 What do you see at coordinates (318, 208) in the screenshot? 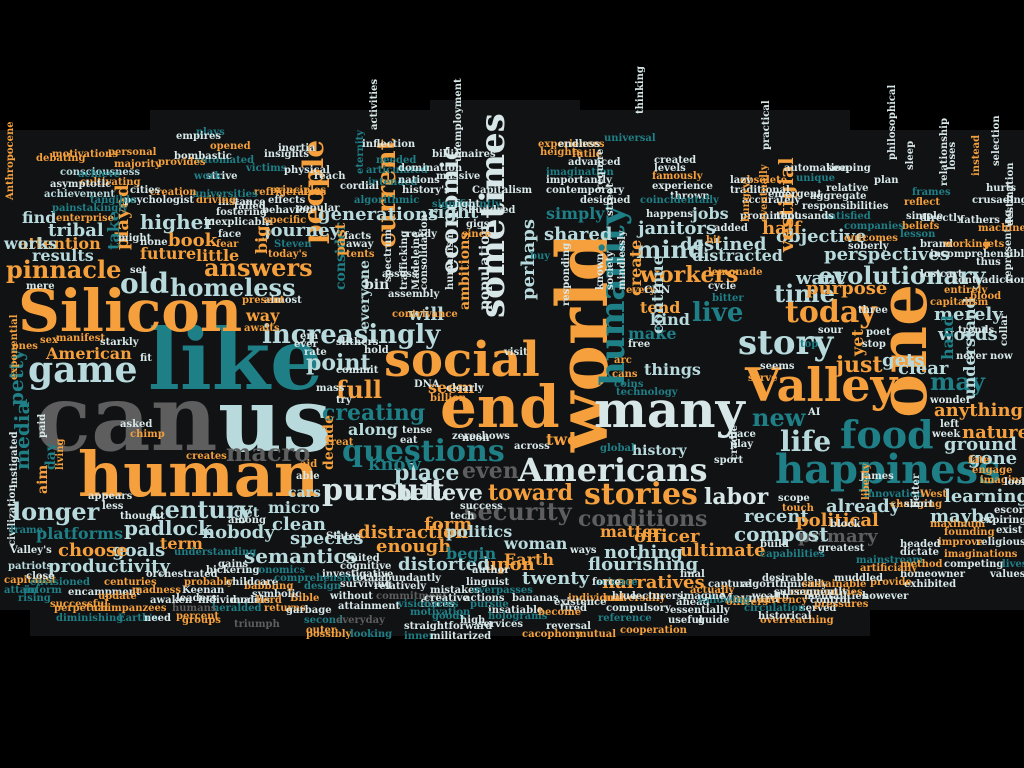
I see `word-popular: popular` at bounding box center [318, 208].